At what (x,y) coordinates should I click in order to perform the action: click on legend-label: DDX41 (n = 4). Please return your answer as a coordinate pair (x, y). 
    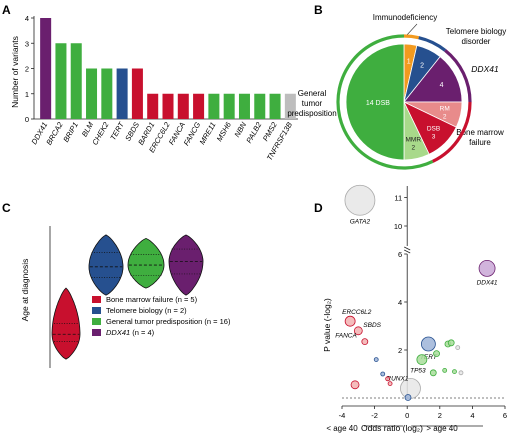
    Looking at the image, I should click on (130, 332).